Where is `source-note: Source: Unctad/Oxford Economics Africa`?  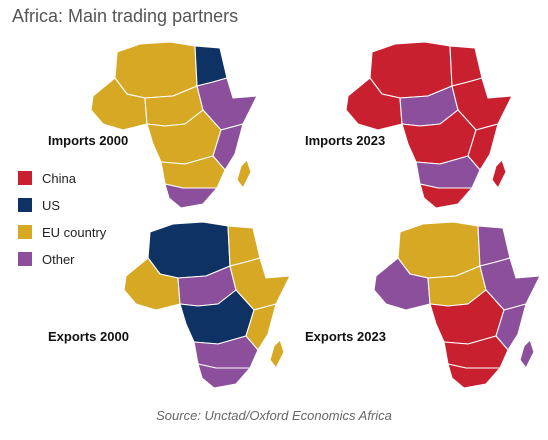 source-note: Source: Unctad/Oxford Economics Africa is located at coordinates (274, 415).